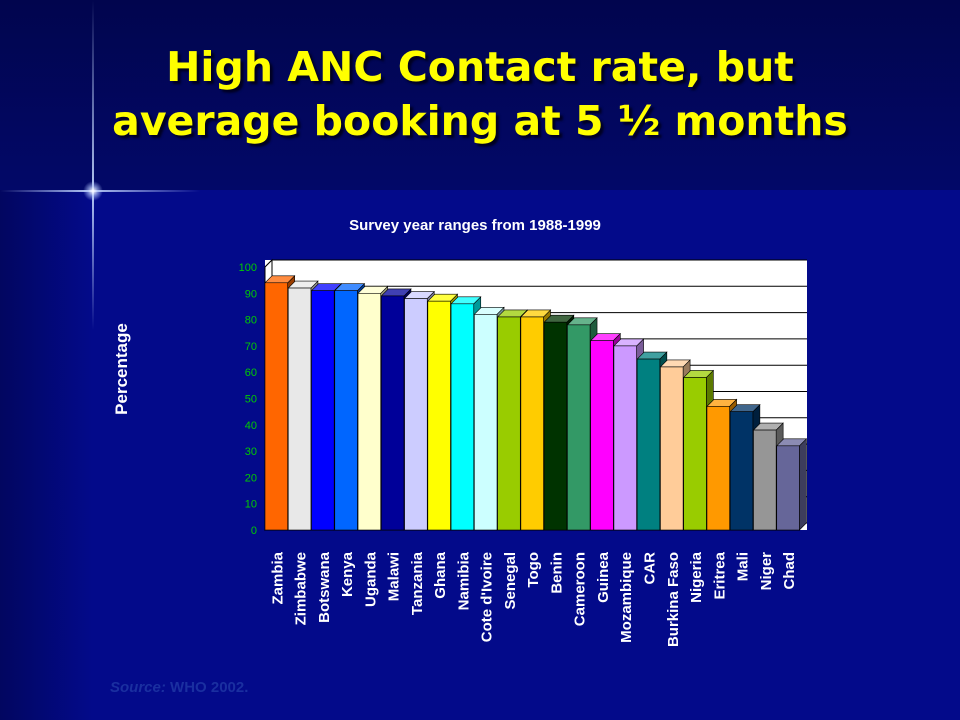 The image size is (960, 720). I want to click on bar-side, so click(803, 484).